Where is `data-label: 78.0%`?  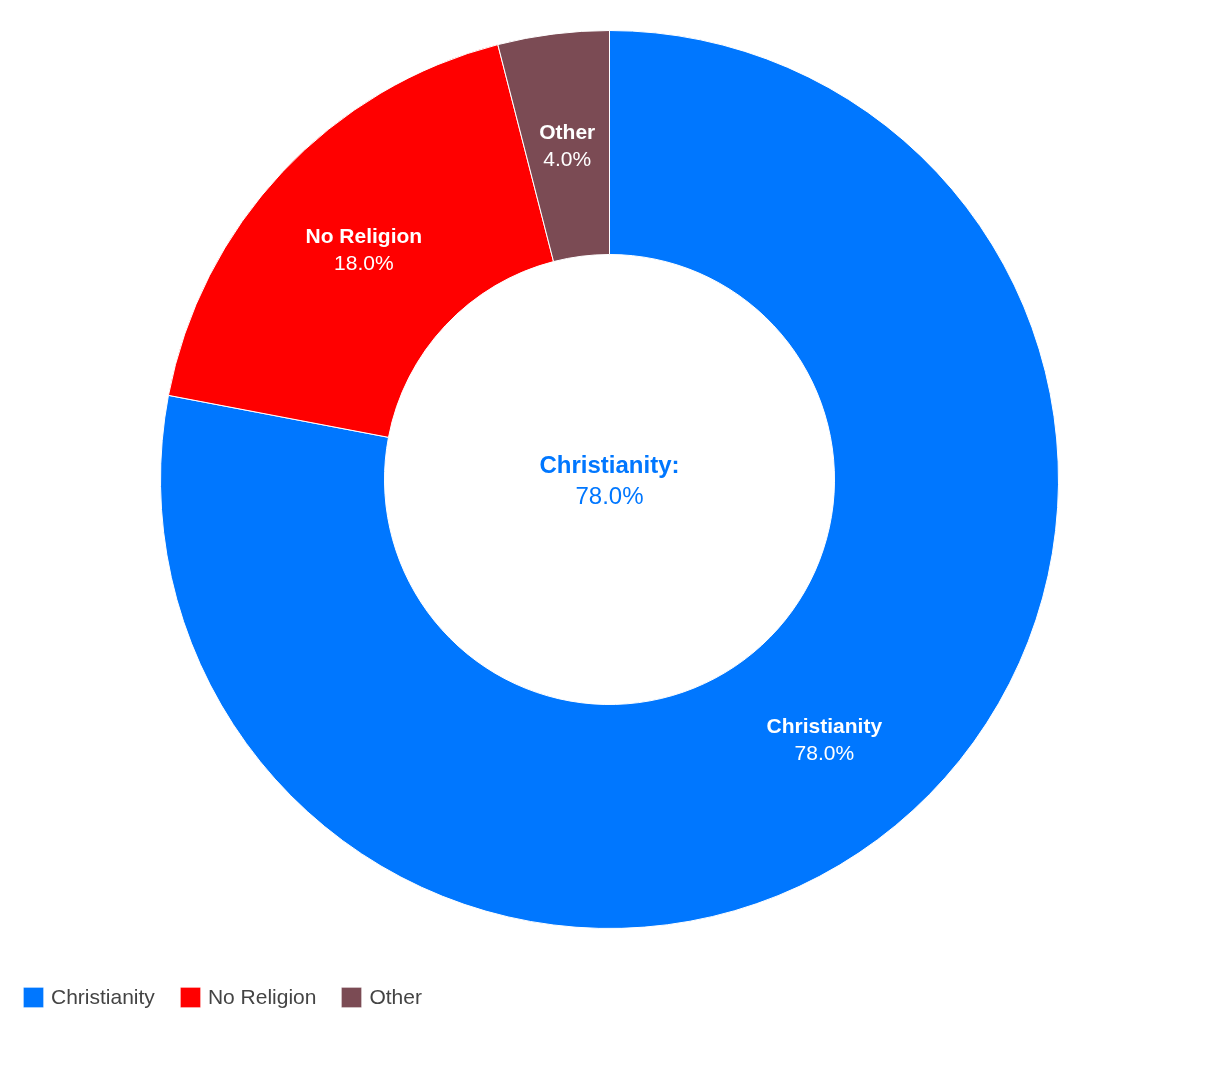 data-label: 78.0% is located at coordinates (824, 753).